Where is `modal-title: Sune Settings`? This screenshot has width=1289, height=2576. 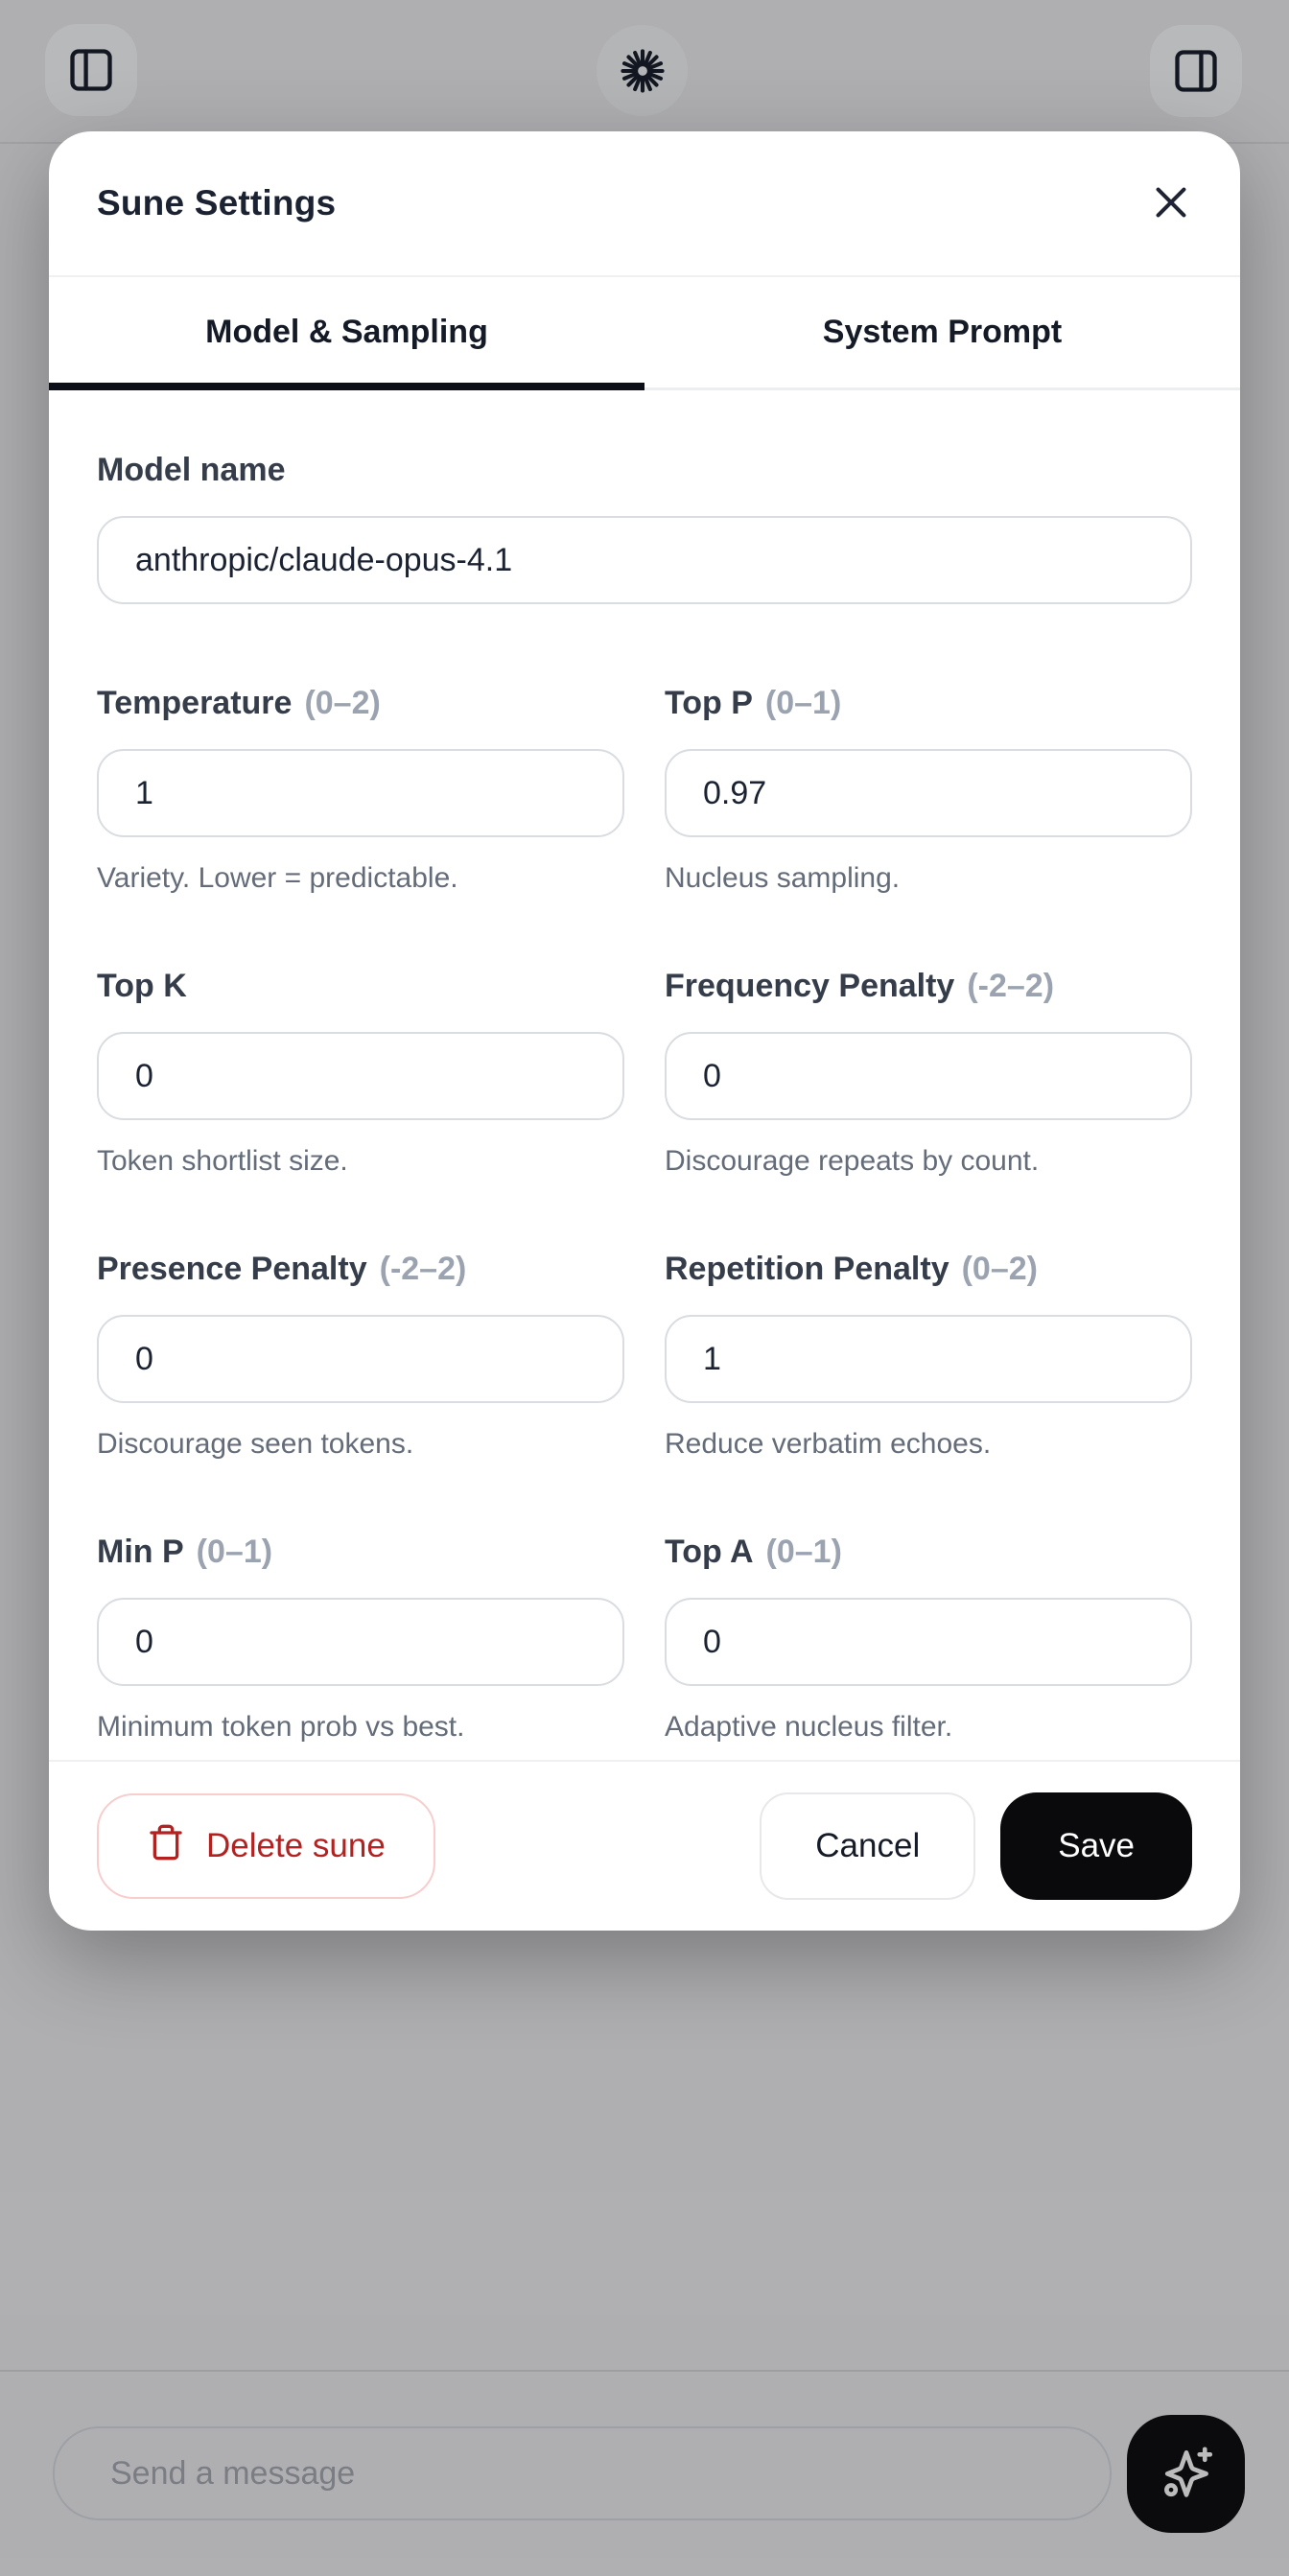
modal-title: Sune Settings is located at coordinates (217, 202).